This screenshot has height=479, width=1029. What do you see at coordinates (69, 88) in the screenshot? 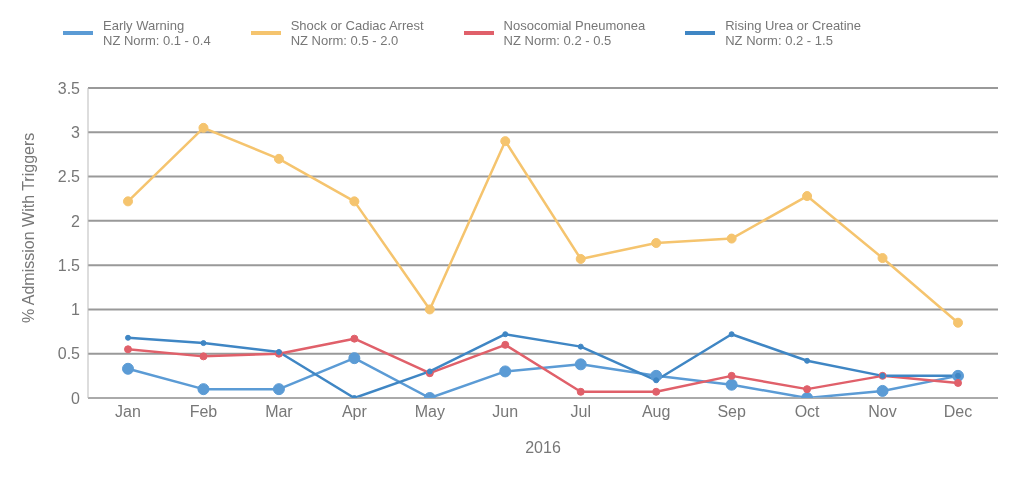
I see `y-tick-label: 3.5` at bounding box center [69, 88].